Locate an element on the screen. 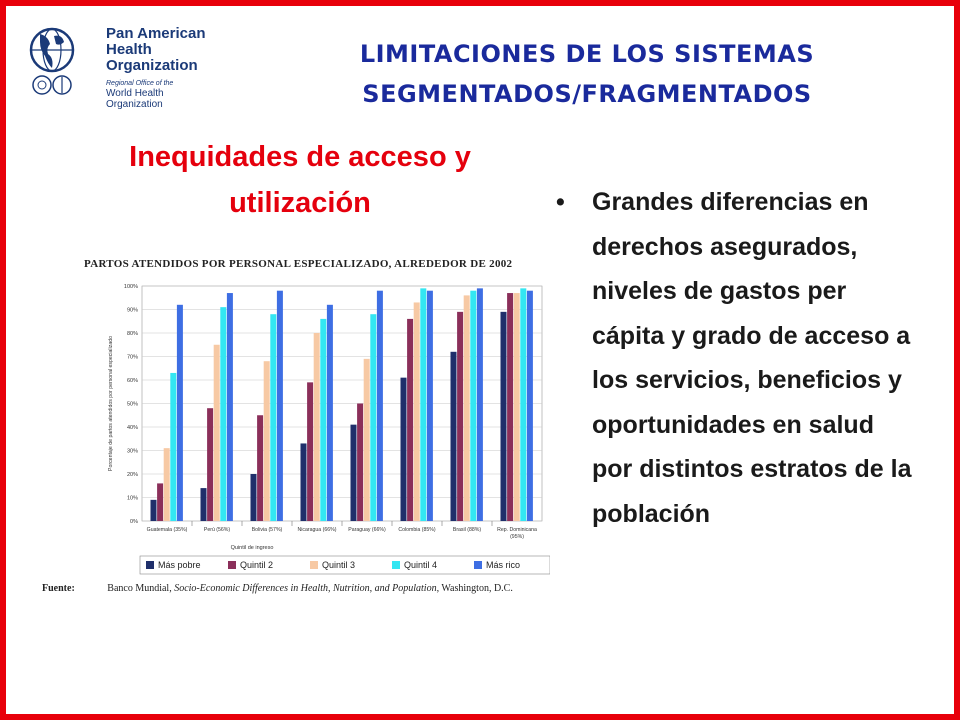  x-category-label: Brasil (88%) is located at coordinates (467, 530).